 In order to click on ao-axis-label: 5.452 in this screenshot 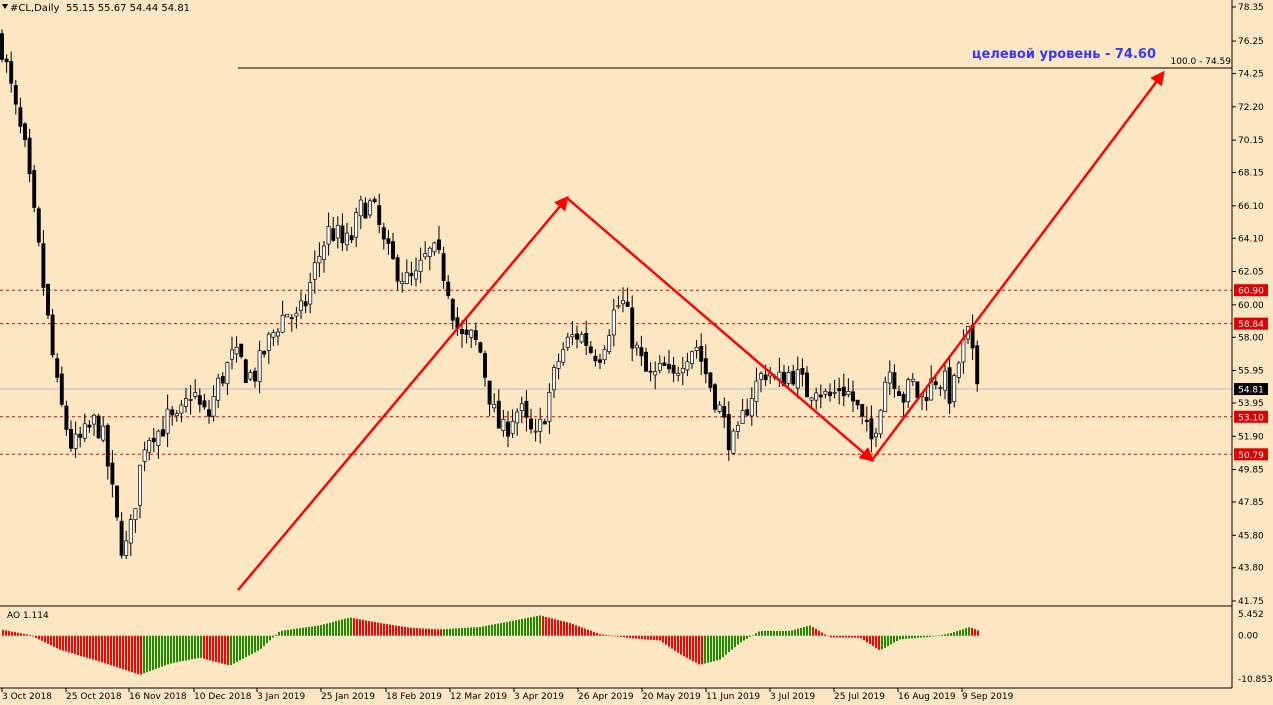, I will do `click(1251, 615)`.